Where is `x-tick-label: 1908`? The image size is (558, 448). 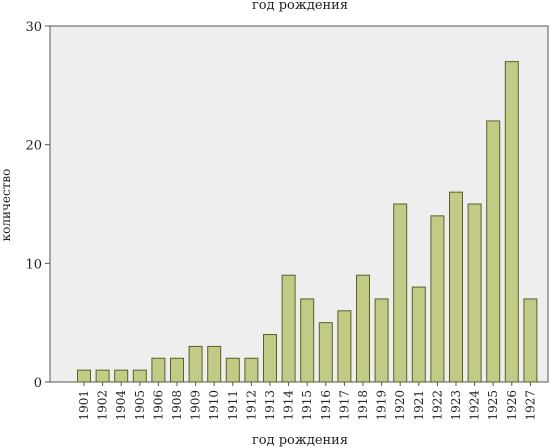
x-tick-label: 1908 is located at coordinates (177, 405).